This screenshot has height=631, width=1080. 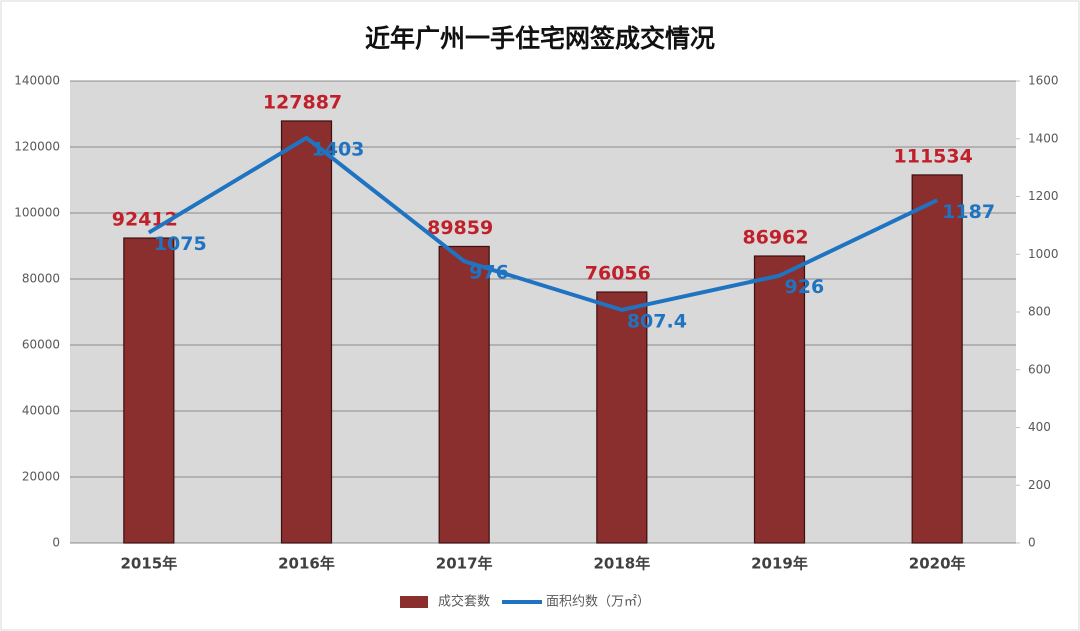 I want to click on legend-label: 面积约数（万㎡）, so click(x=598, y=602).